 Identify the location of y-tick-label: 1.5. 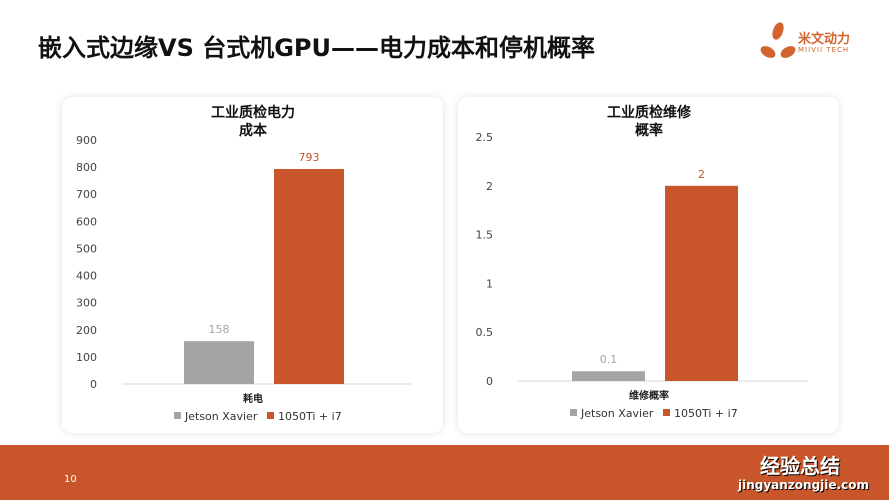
(485, 235).